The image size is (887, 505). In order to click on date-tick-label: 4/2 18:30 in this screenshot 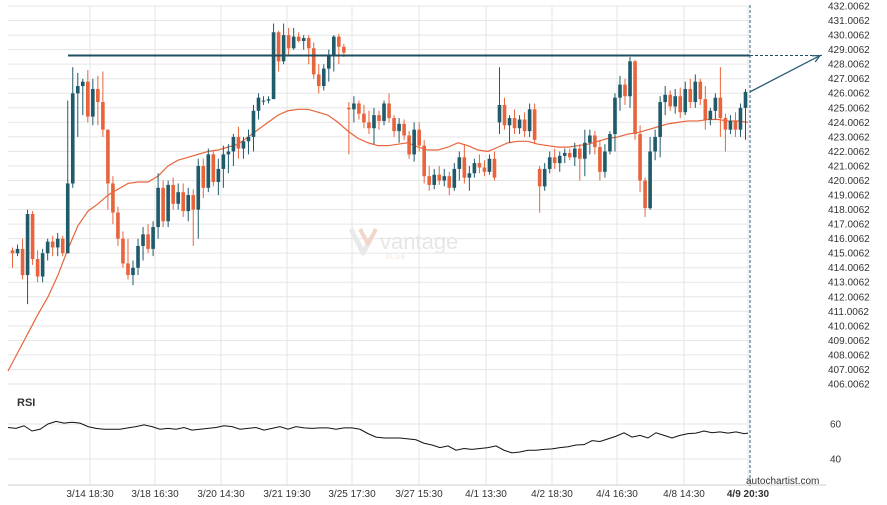, I will do `click(552, 494)`.